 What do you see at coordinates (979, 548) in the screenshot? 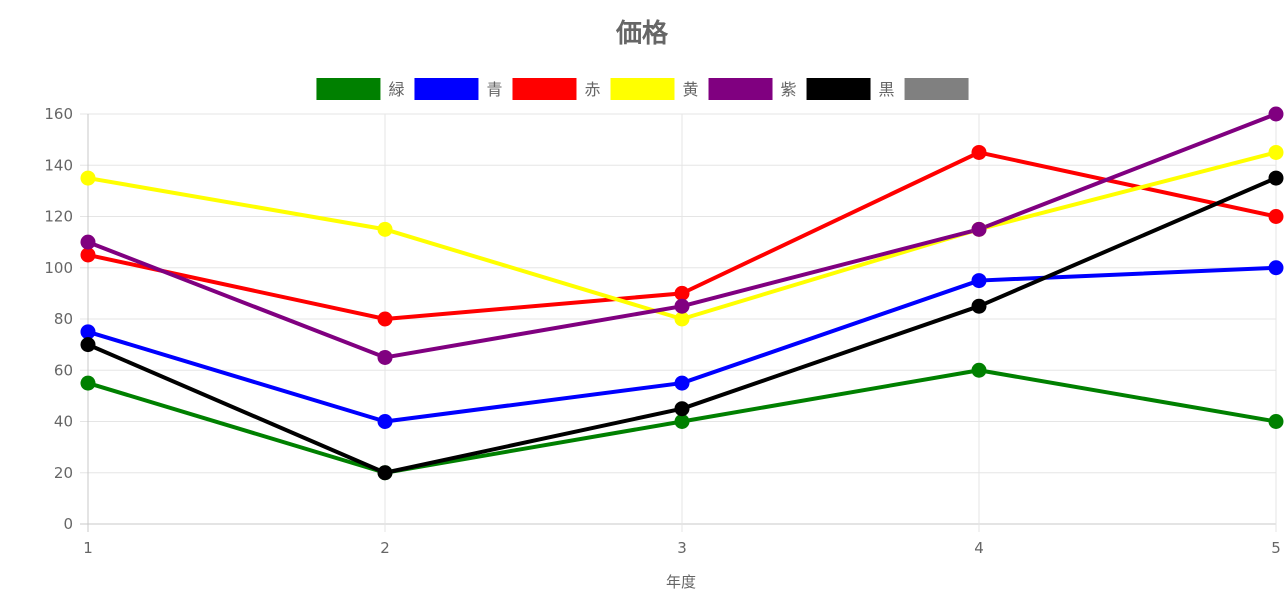
I see `x-tick-label: 4` at bounding box center [979, 548].